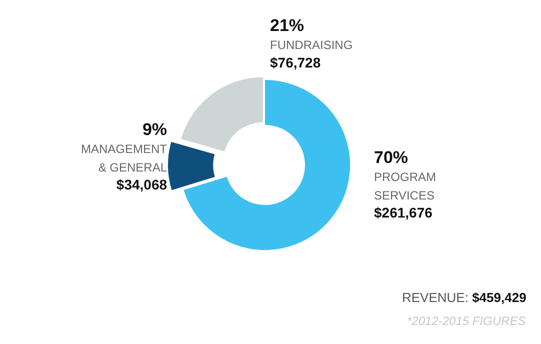 The image size is (541, 344). Describe the element at coordinates (464, 297) in the screenshot. I see `text: REVENUE: $459,429` at that location.